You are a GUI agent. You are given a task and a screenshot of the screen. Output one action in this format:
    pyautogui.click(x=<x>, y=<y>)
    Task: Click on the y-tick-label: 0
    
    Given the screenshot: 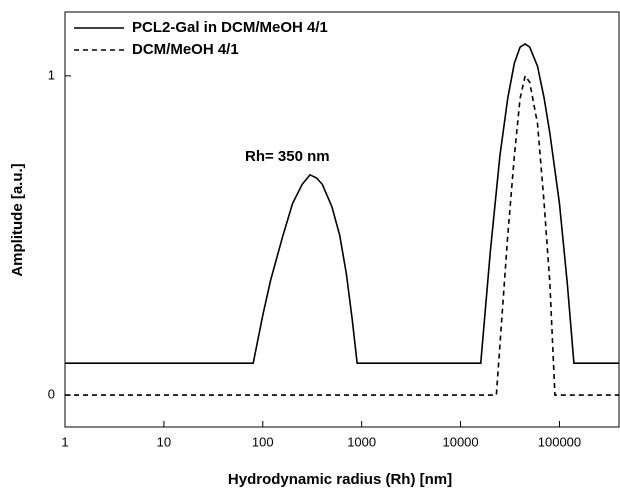 What is the action you would take?
    pyautogui.click(x=51, y=394)
    